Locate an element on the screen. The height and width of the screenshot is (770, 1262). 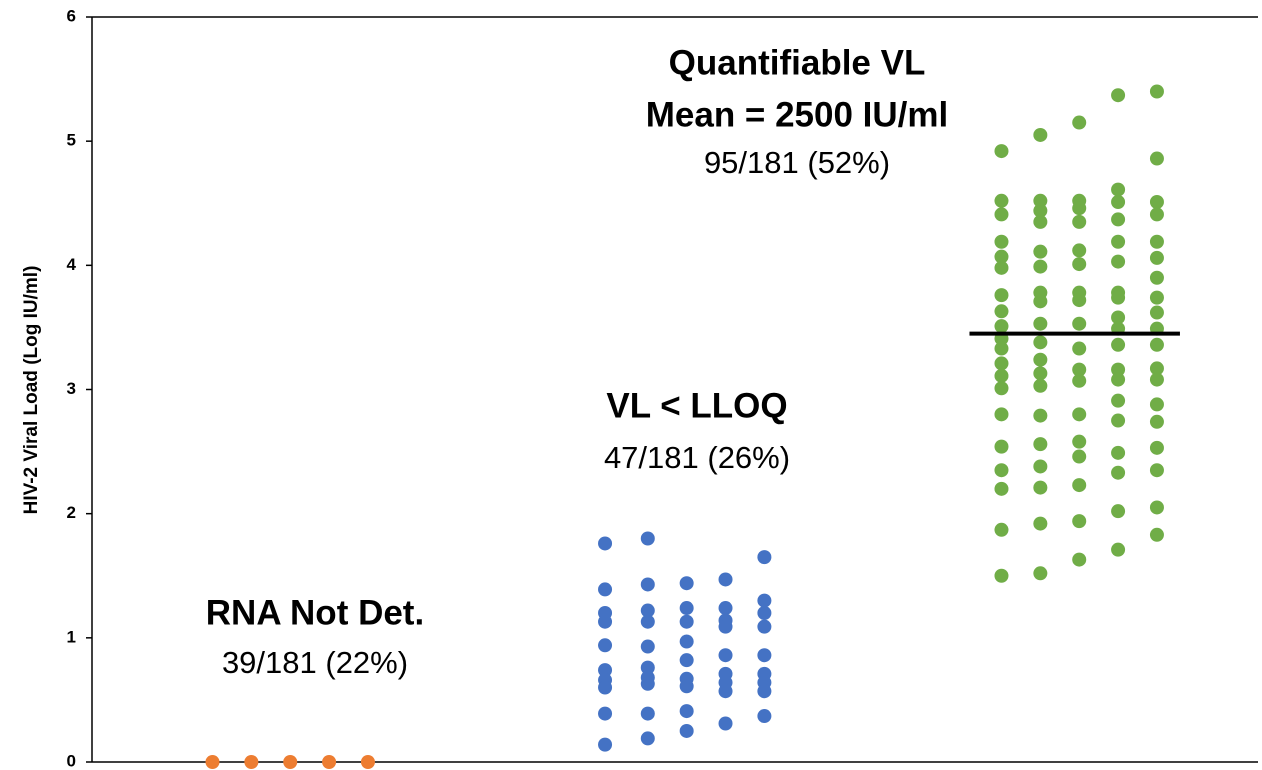
annotation-heading: Mean = 2500 IU/ml is located at coordinates (797, 114).